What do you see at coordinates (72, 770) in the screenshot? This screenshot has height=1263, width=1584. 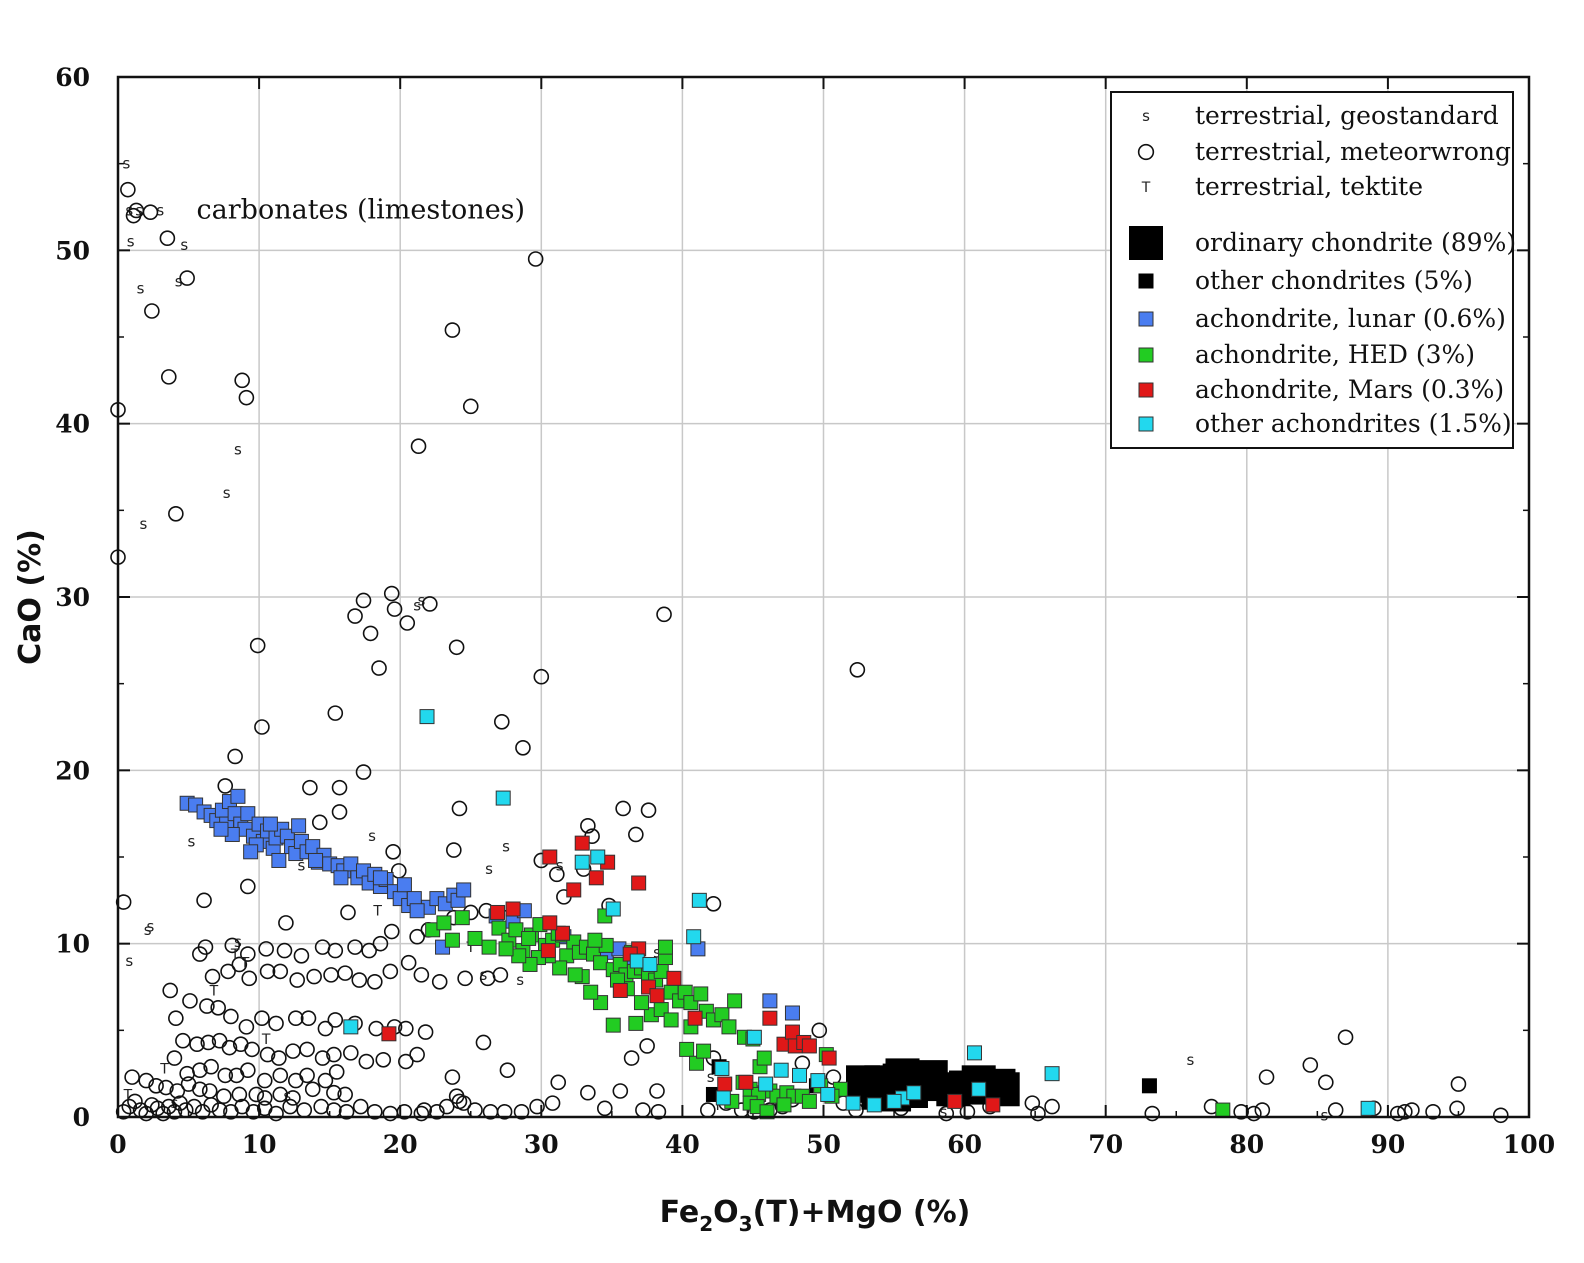 I see `y-tick-label: 20` at bounding box center [72, 770].